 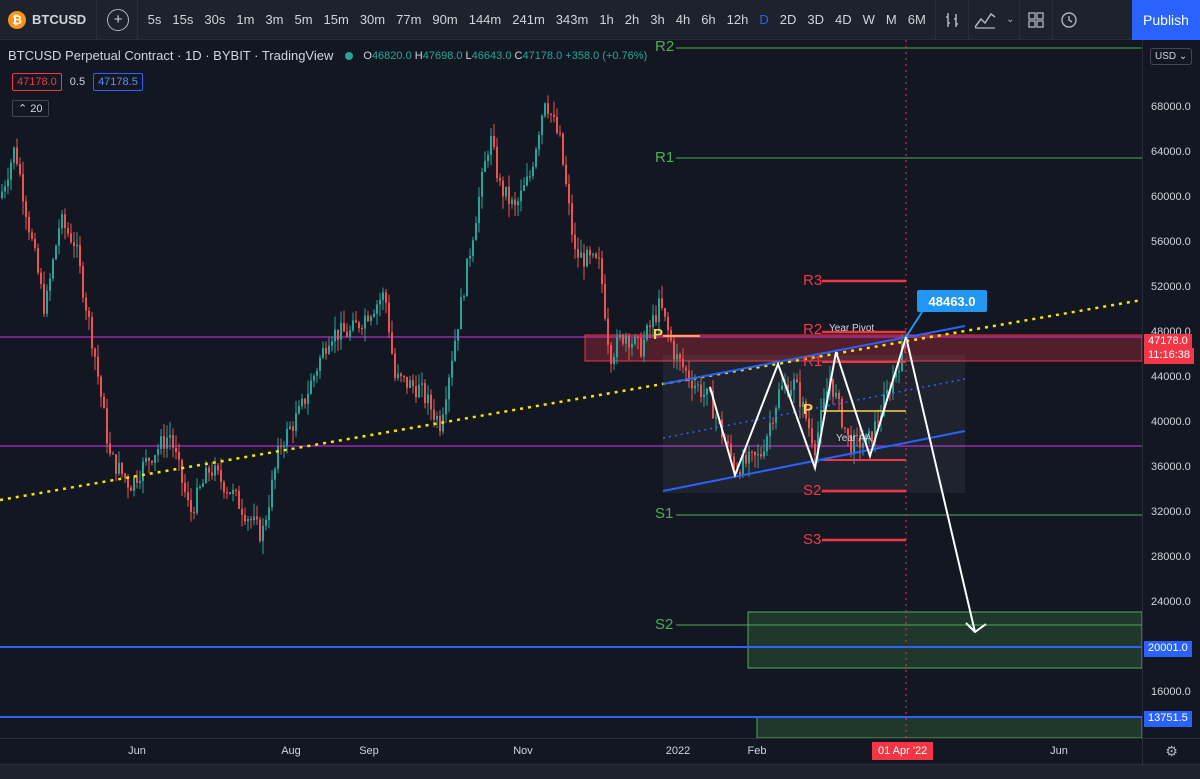 What do you see at coordinates (985, 20) in the screenshot?
I see `indicators-icon` at bounding box center [985, 20].